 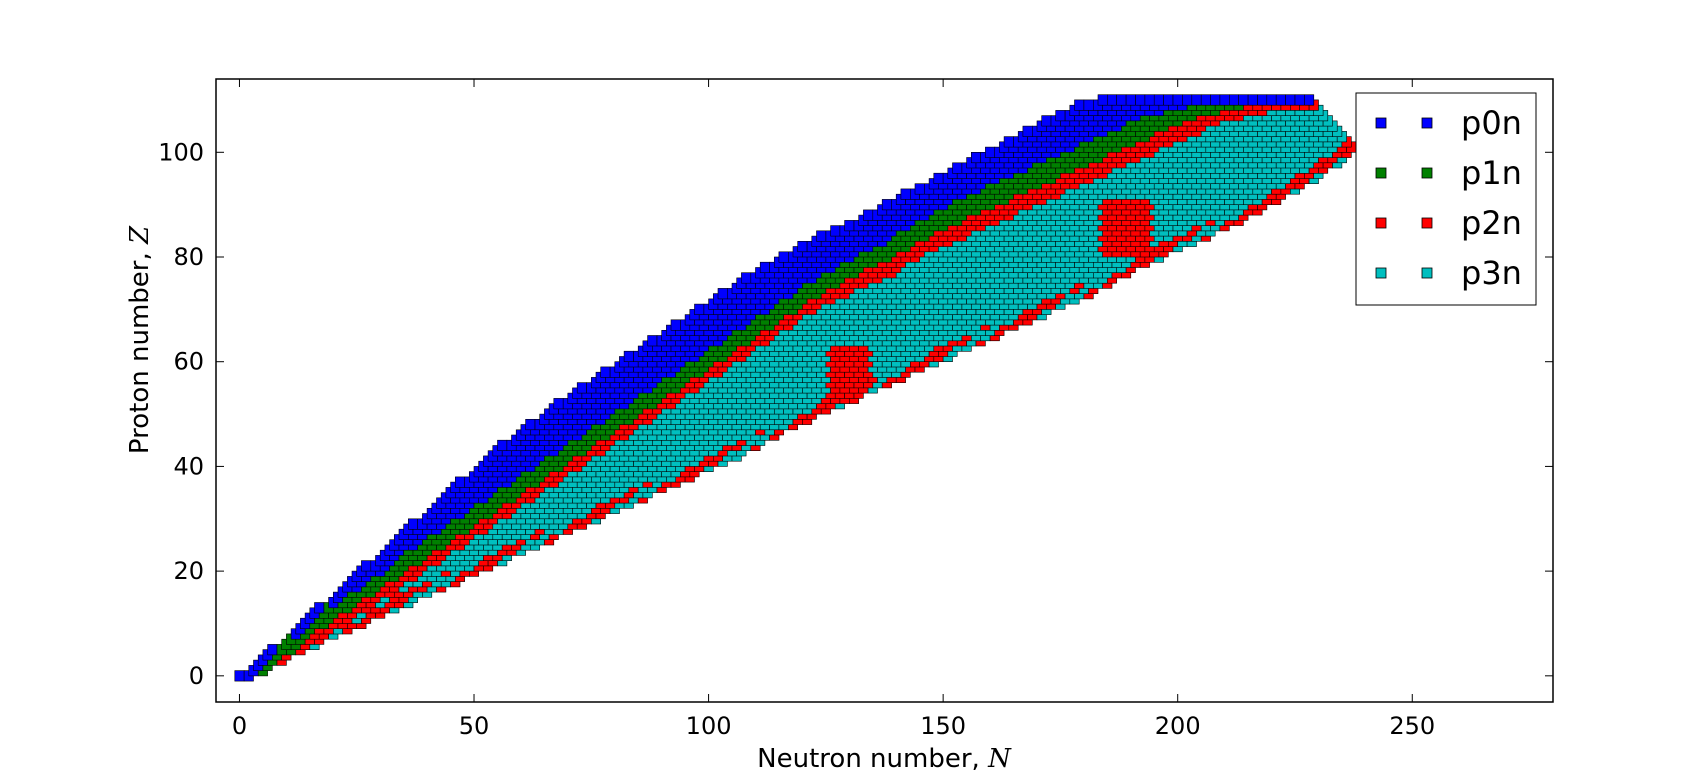 What do you see at coordinates (1491, 173) in the screenshot?
I see `legend-label-p1n: p1n` at bounding box center [1491, 173].